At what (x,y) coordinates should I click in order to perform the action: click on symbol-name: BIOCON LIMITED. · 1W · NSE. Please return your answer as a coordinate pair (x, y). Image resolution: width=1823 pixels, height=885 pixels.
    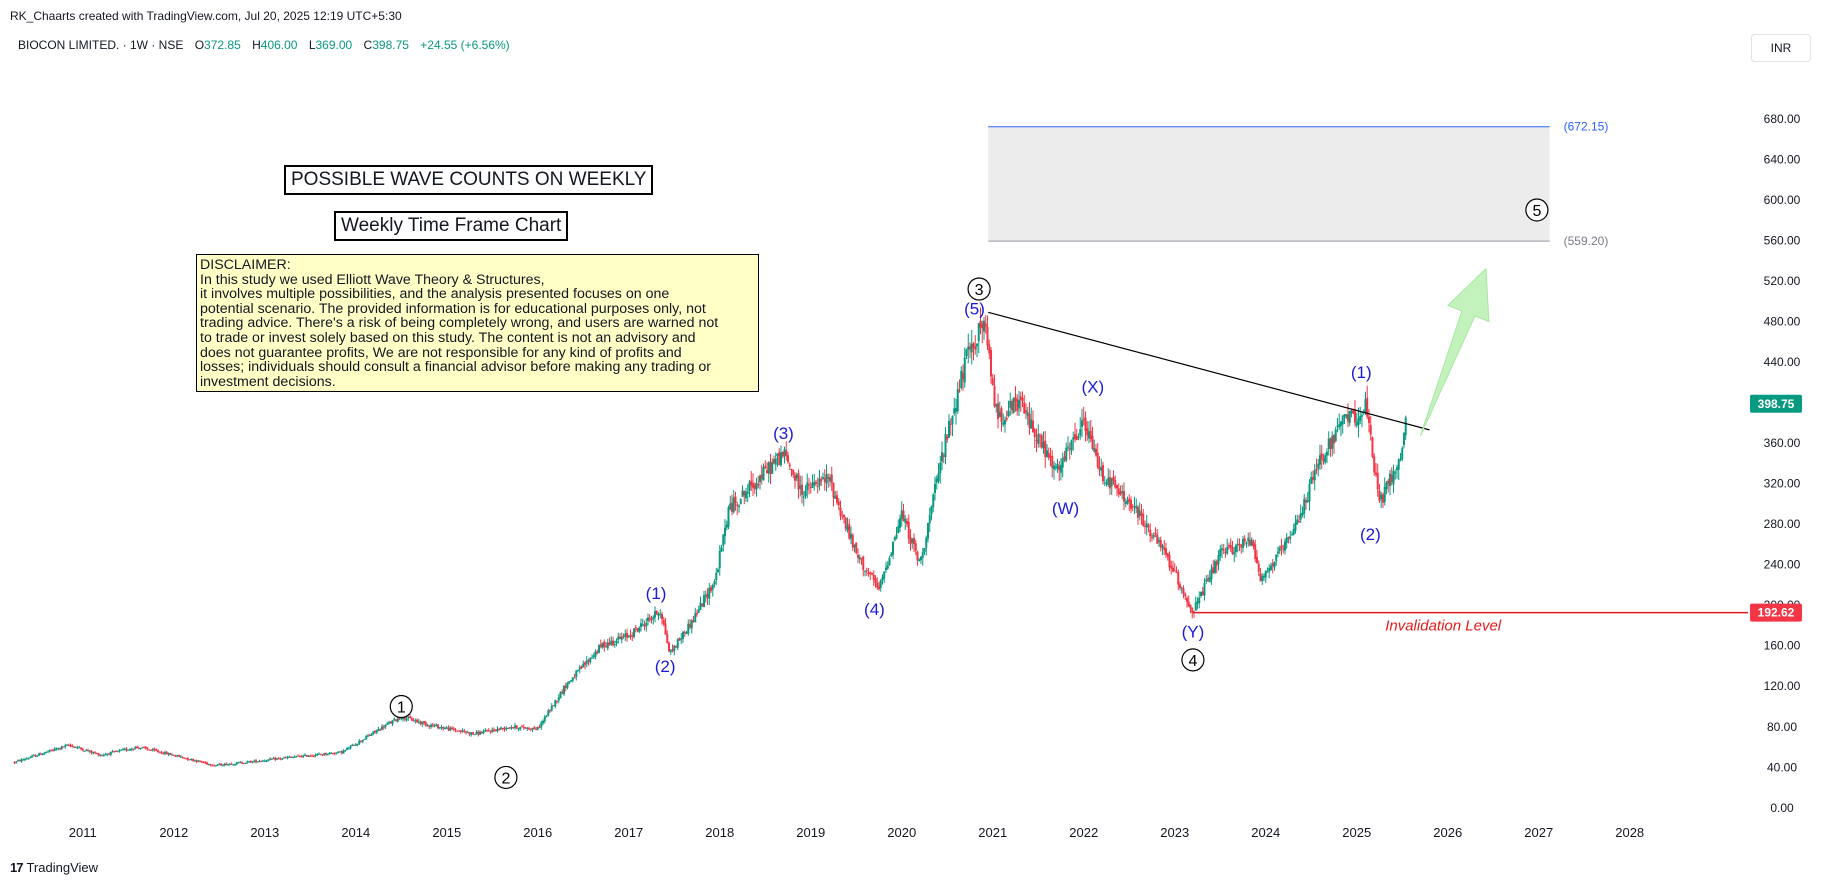
    Looking at the image, I should click on (101, 45).